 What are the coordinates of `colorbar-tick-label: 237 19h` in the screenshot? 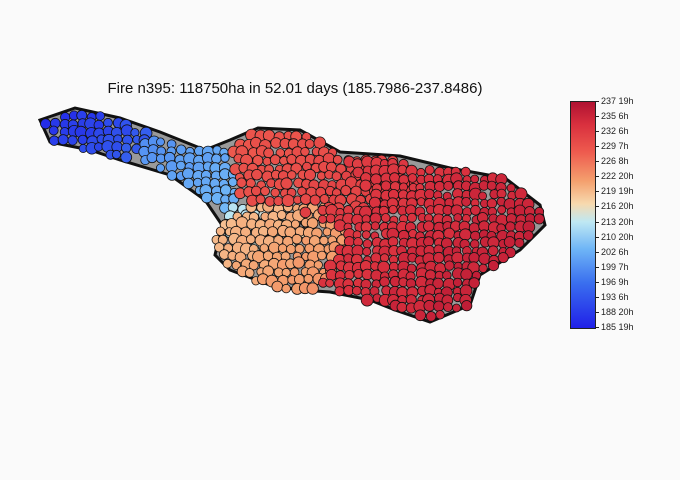 It's located at (615, 101).